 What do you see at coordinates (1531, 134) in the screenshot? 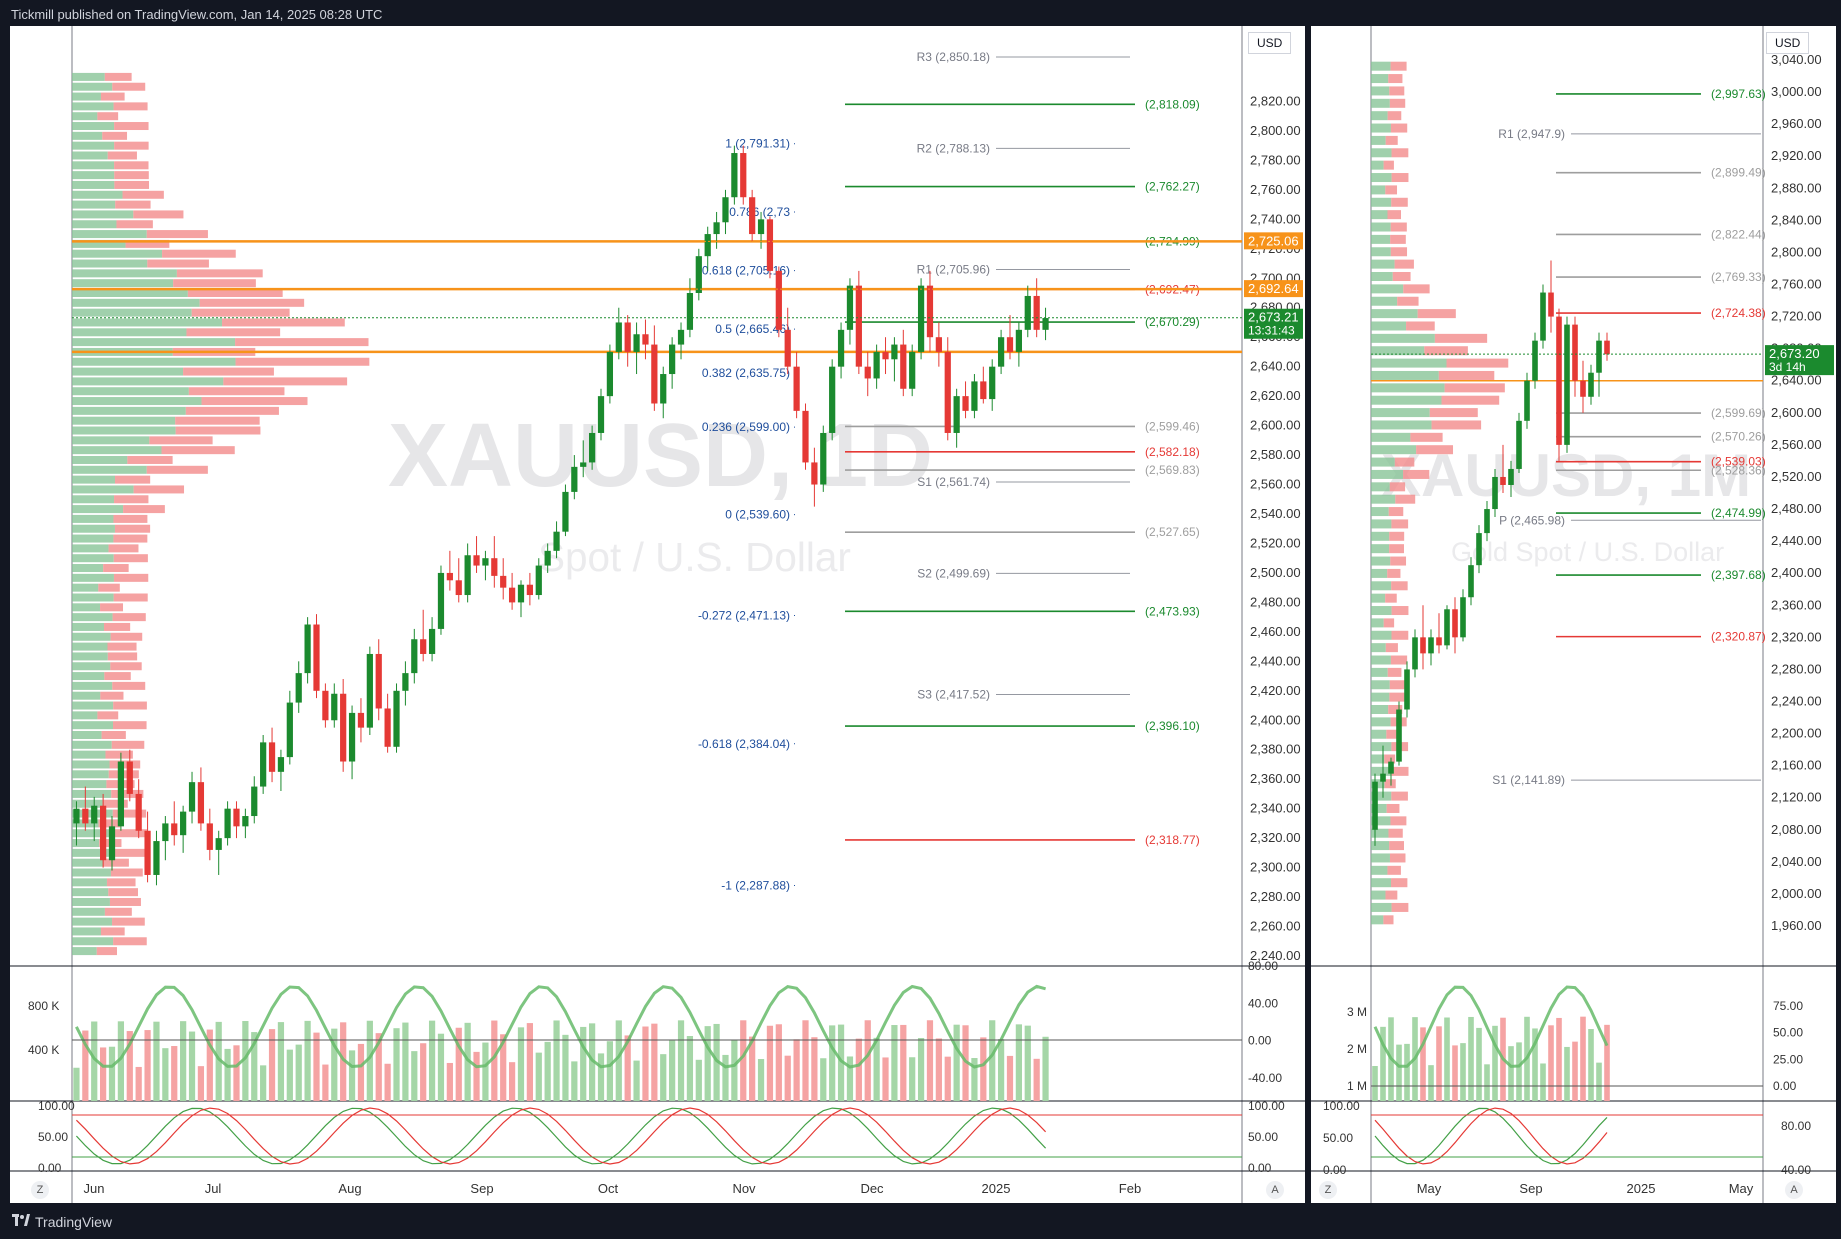
I see `pivot-label: R1 (2,947.9)` at bounding box center [1531, 134].